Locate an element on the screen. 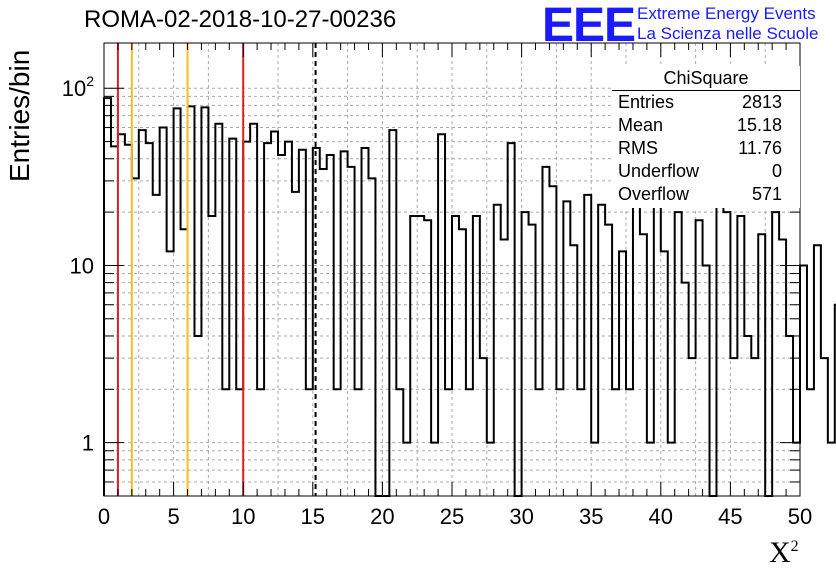 Image resolution: width=836 pixels, height=572 pixels. stats-label: Overflow is located at coordinates (654, 194).